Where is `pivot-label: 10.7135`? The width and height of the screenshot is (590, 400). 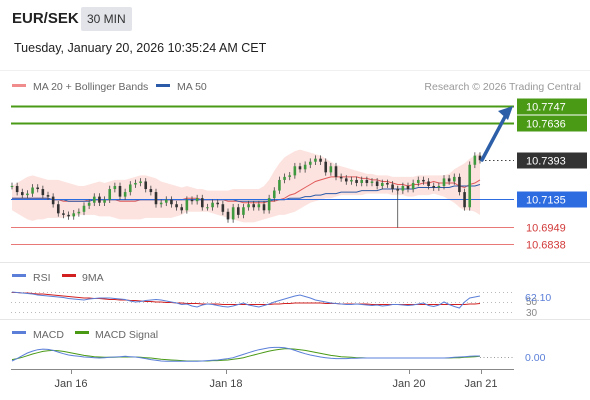 pivot-label: 10.7135 is located at coordinates (546, 201).